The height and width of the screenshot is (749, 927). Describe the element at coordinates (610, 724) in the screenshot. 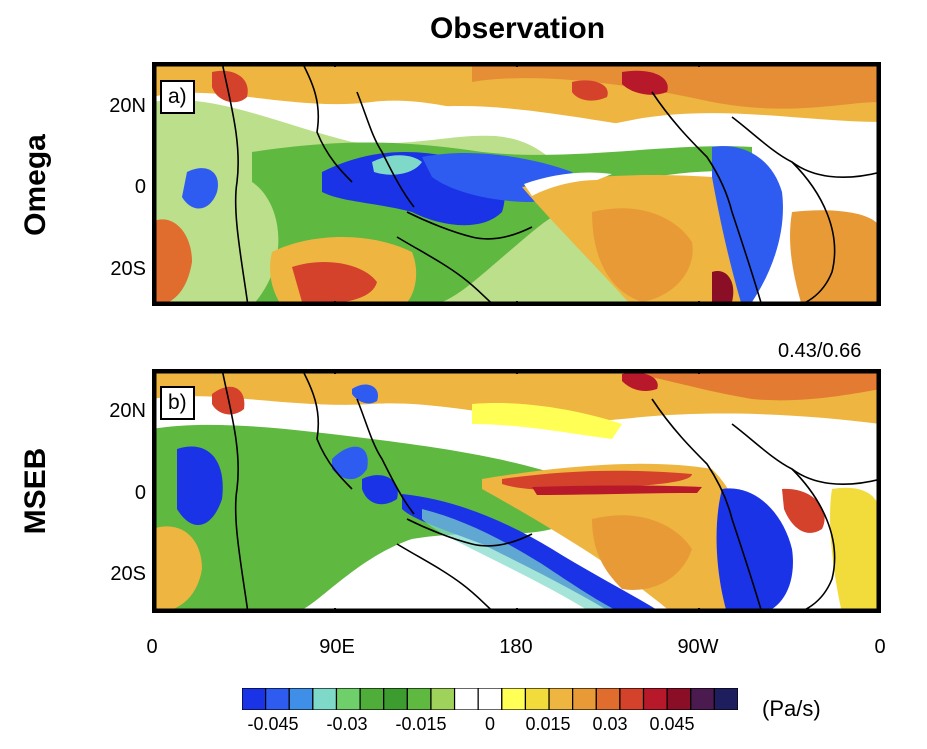

I see `colorbar-label: 0.03` at that location.